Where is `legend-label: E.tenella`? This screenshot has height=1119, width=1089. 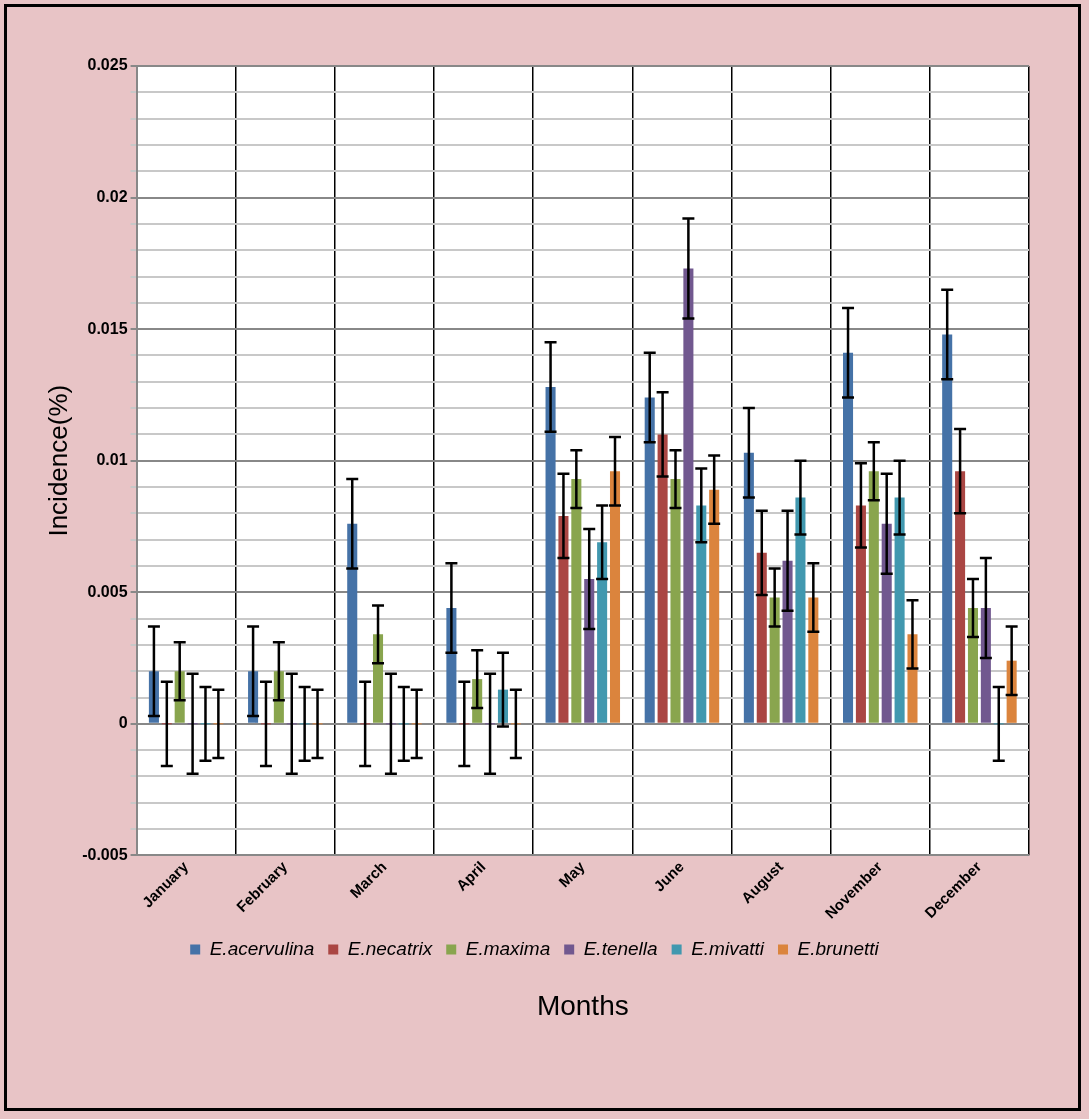 legend-label: E.tenella is located at coordinates (620, 948).